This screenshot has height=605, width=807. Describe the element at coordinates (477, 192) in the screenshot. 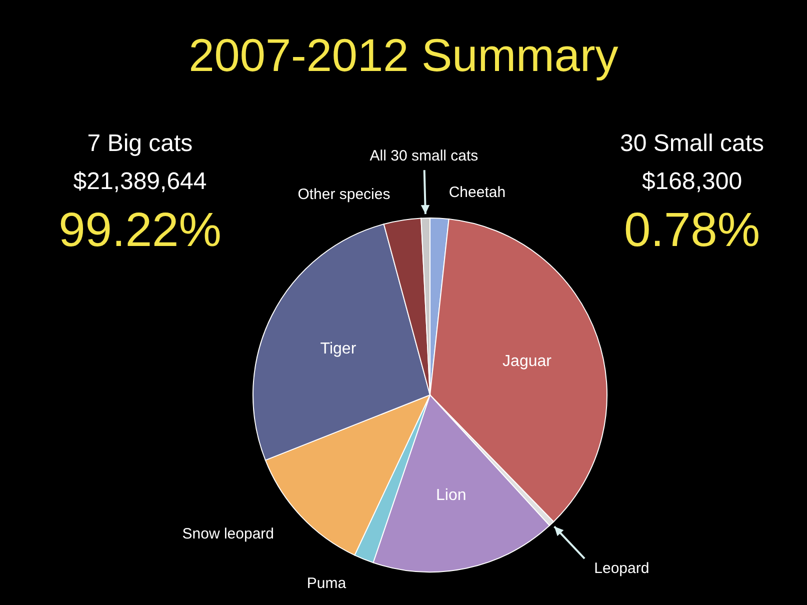

I see `slice-label: Cheetah` at that location.